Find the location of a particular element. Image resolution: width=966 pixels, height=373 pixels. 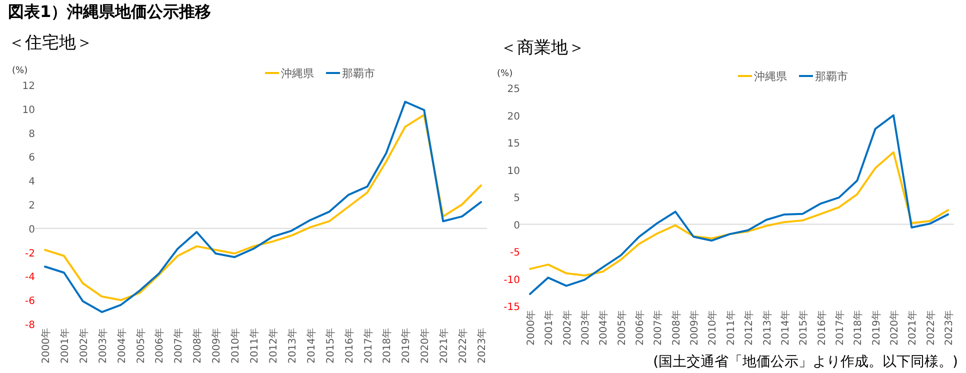

line-series is located at coordinates (739, 213).